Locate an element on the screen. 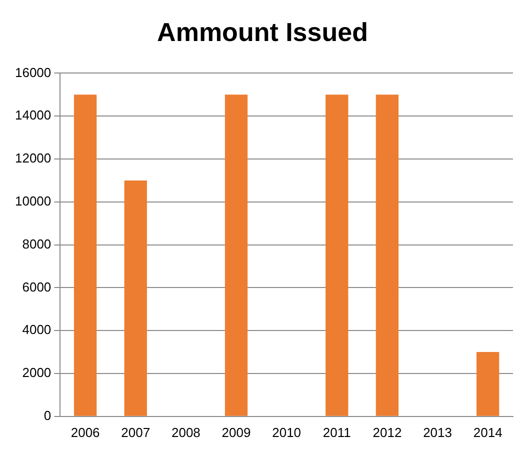  x-tick-label: 2011 is located at coordinates (336, 432).